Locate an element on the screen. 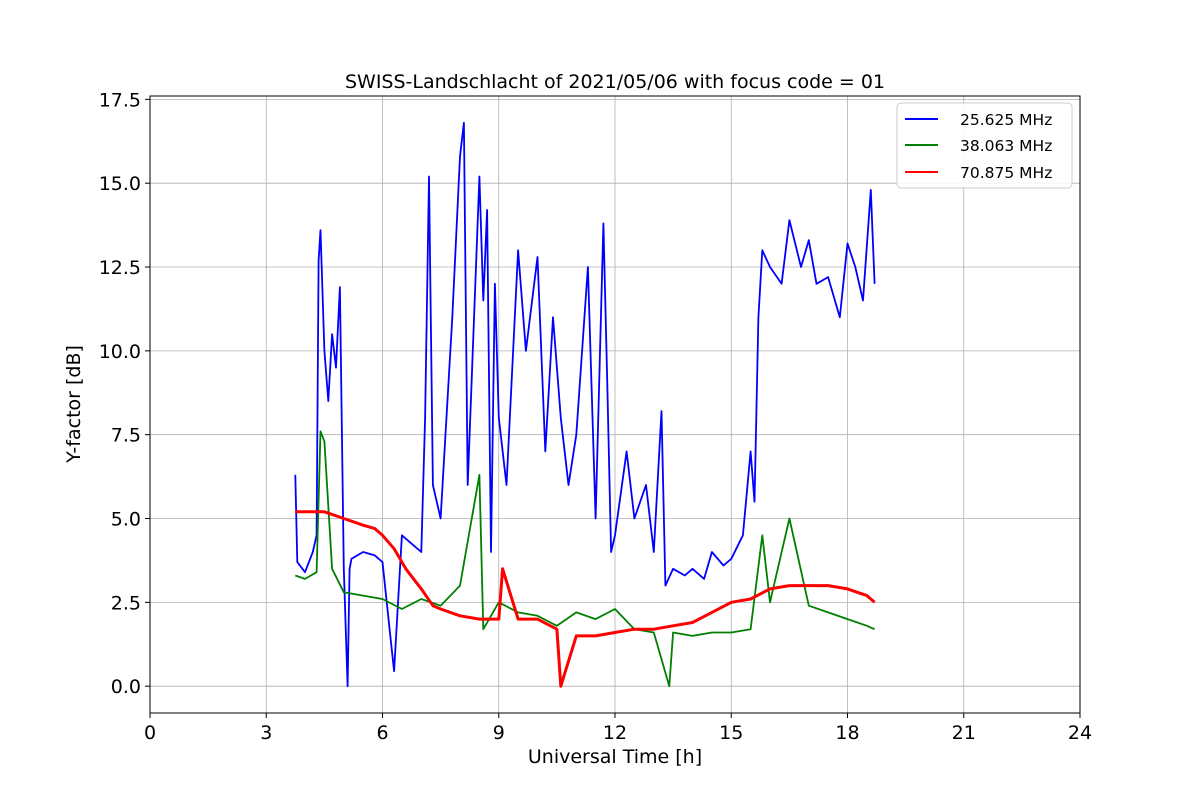 Image resolution: width=1200 pixels, height=800 pixels. x-tick-label: 15 is located at coordinates (731, 733).